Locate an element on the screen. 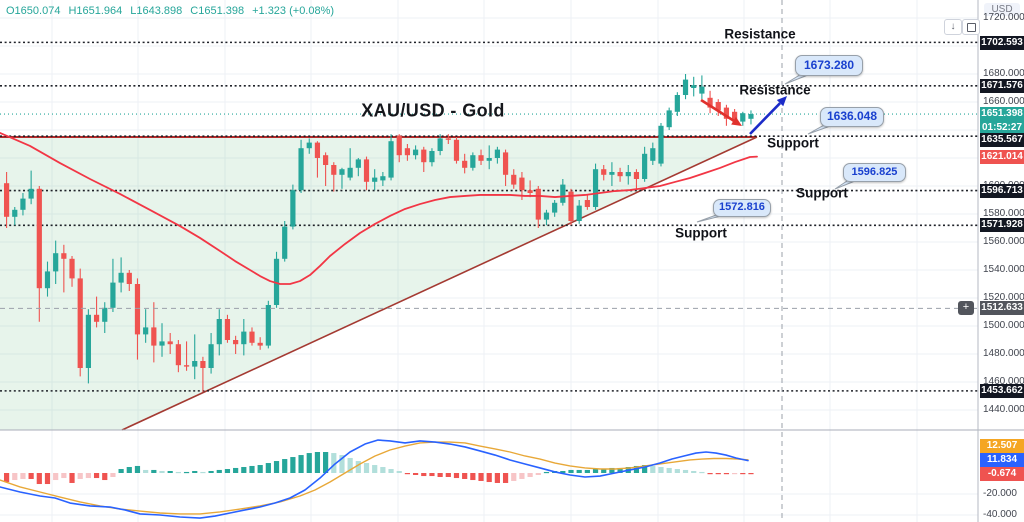  price-callout-1673: 1673.280 is located at coordinates (829, 65).